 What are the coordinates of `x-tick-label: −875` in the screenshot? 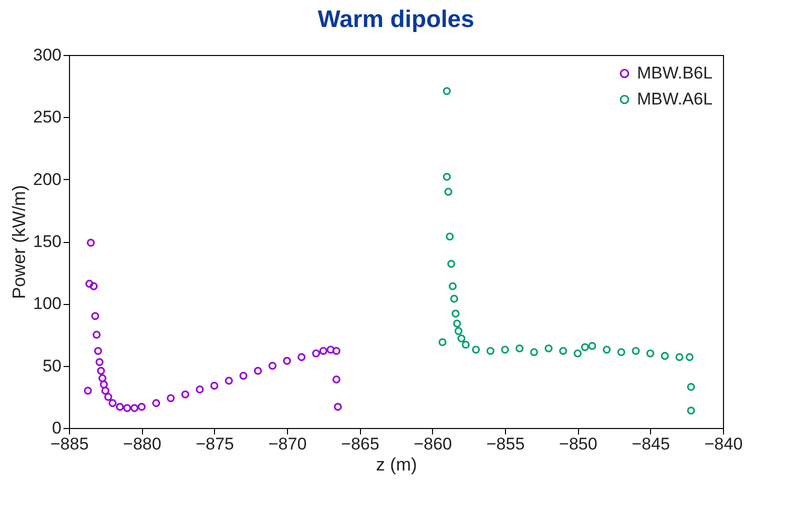 It's located at (215, 444).